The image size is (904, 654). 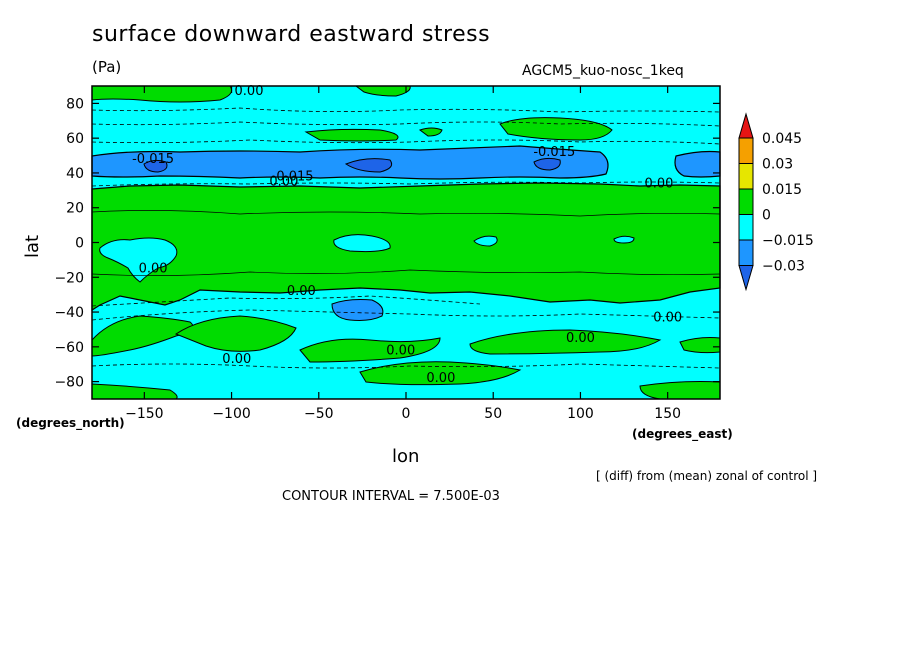 I want to click on x-tick-label: −50, so click(x=319, y=414).